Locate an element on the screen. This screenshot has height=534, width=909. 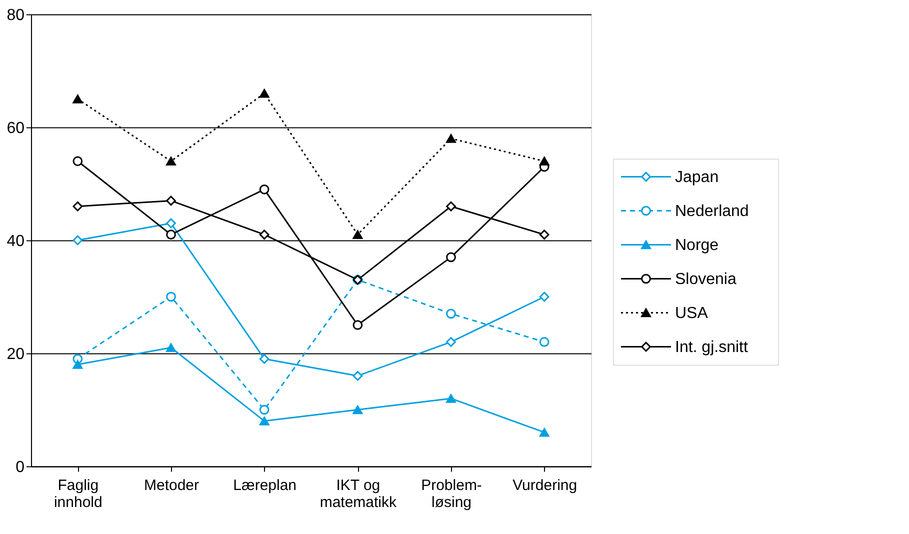
y-tick-label: 40 is located at coordinates (15, 241).